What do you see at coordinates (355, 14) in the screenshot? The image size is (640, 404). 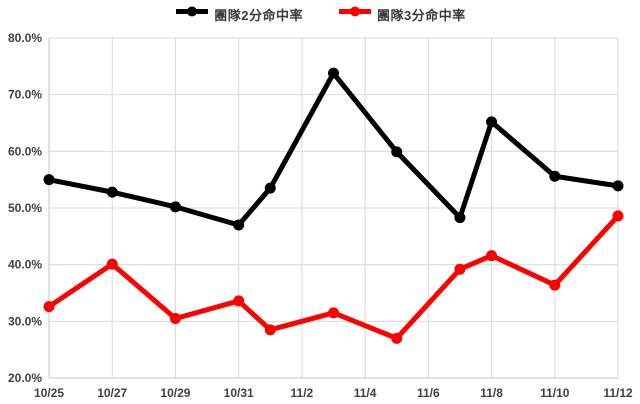 I see `legend-marker-3pt-icon` at bounding box center [355, 14].